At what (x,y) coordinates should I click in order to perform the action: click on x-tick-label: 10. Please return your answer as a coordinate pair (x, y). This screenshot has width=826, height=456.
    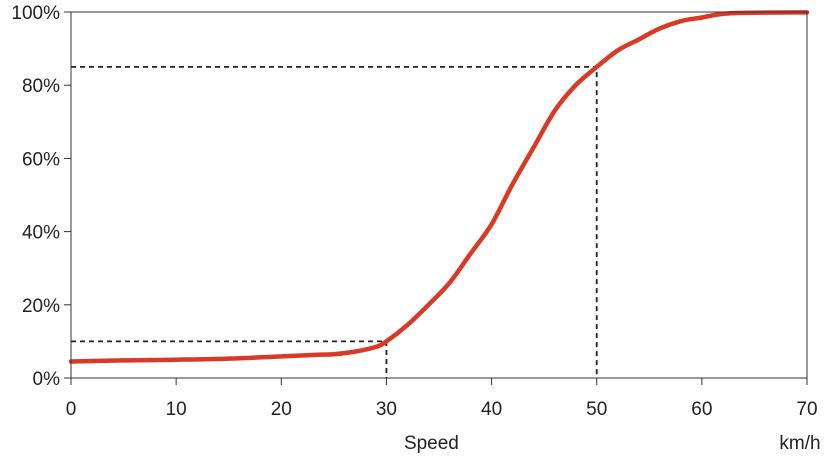
    Looking at the image, I should click on (176, 409).